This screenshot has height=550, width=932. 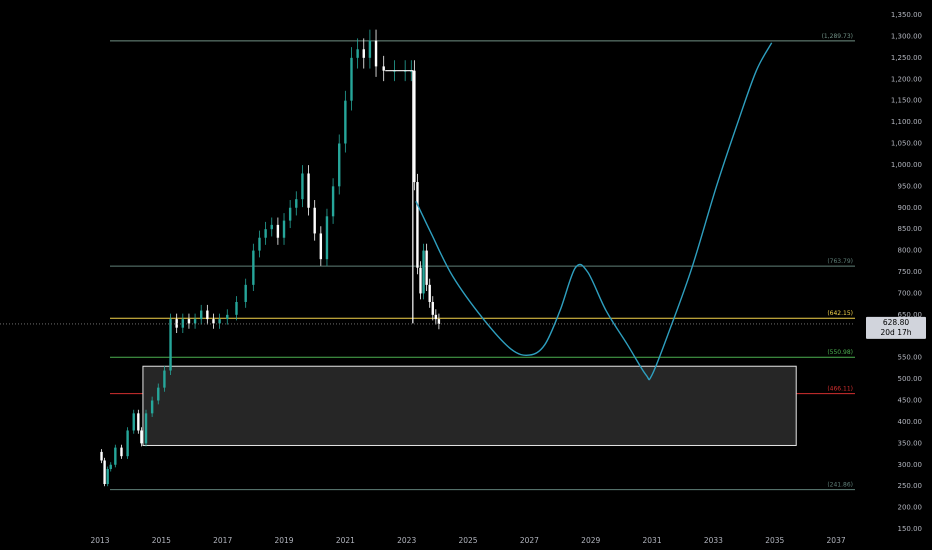 I want to click on y-tick-label: 150.00, so click(x=910, y=529).